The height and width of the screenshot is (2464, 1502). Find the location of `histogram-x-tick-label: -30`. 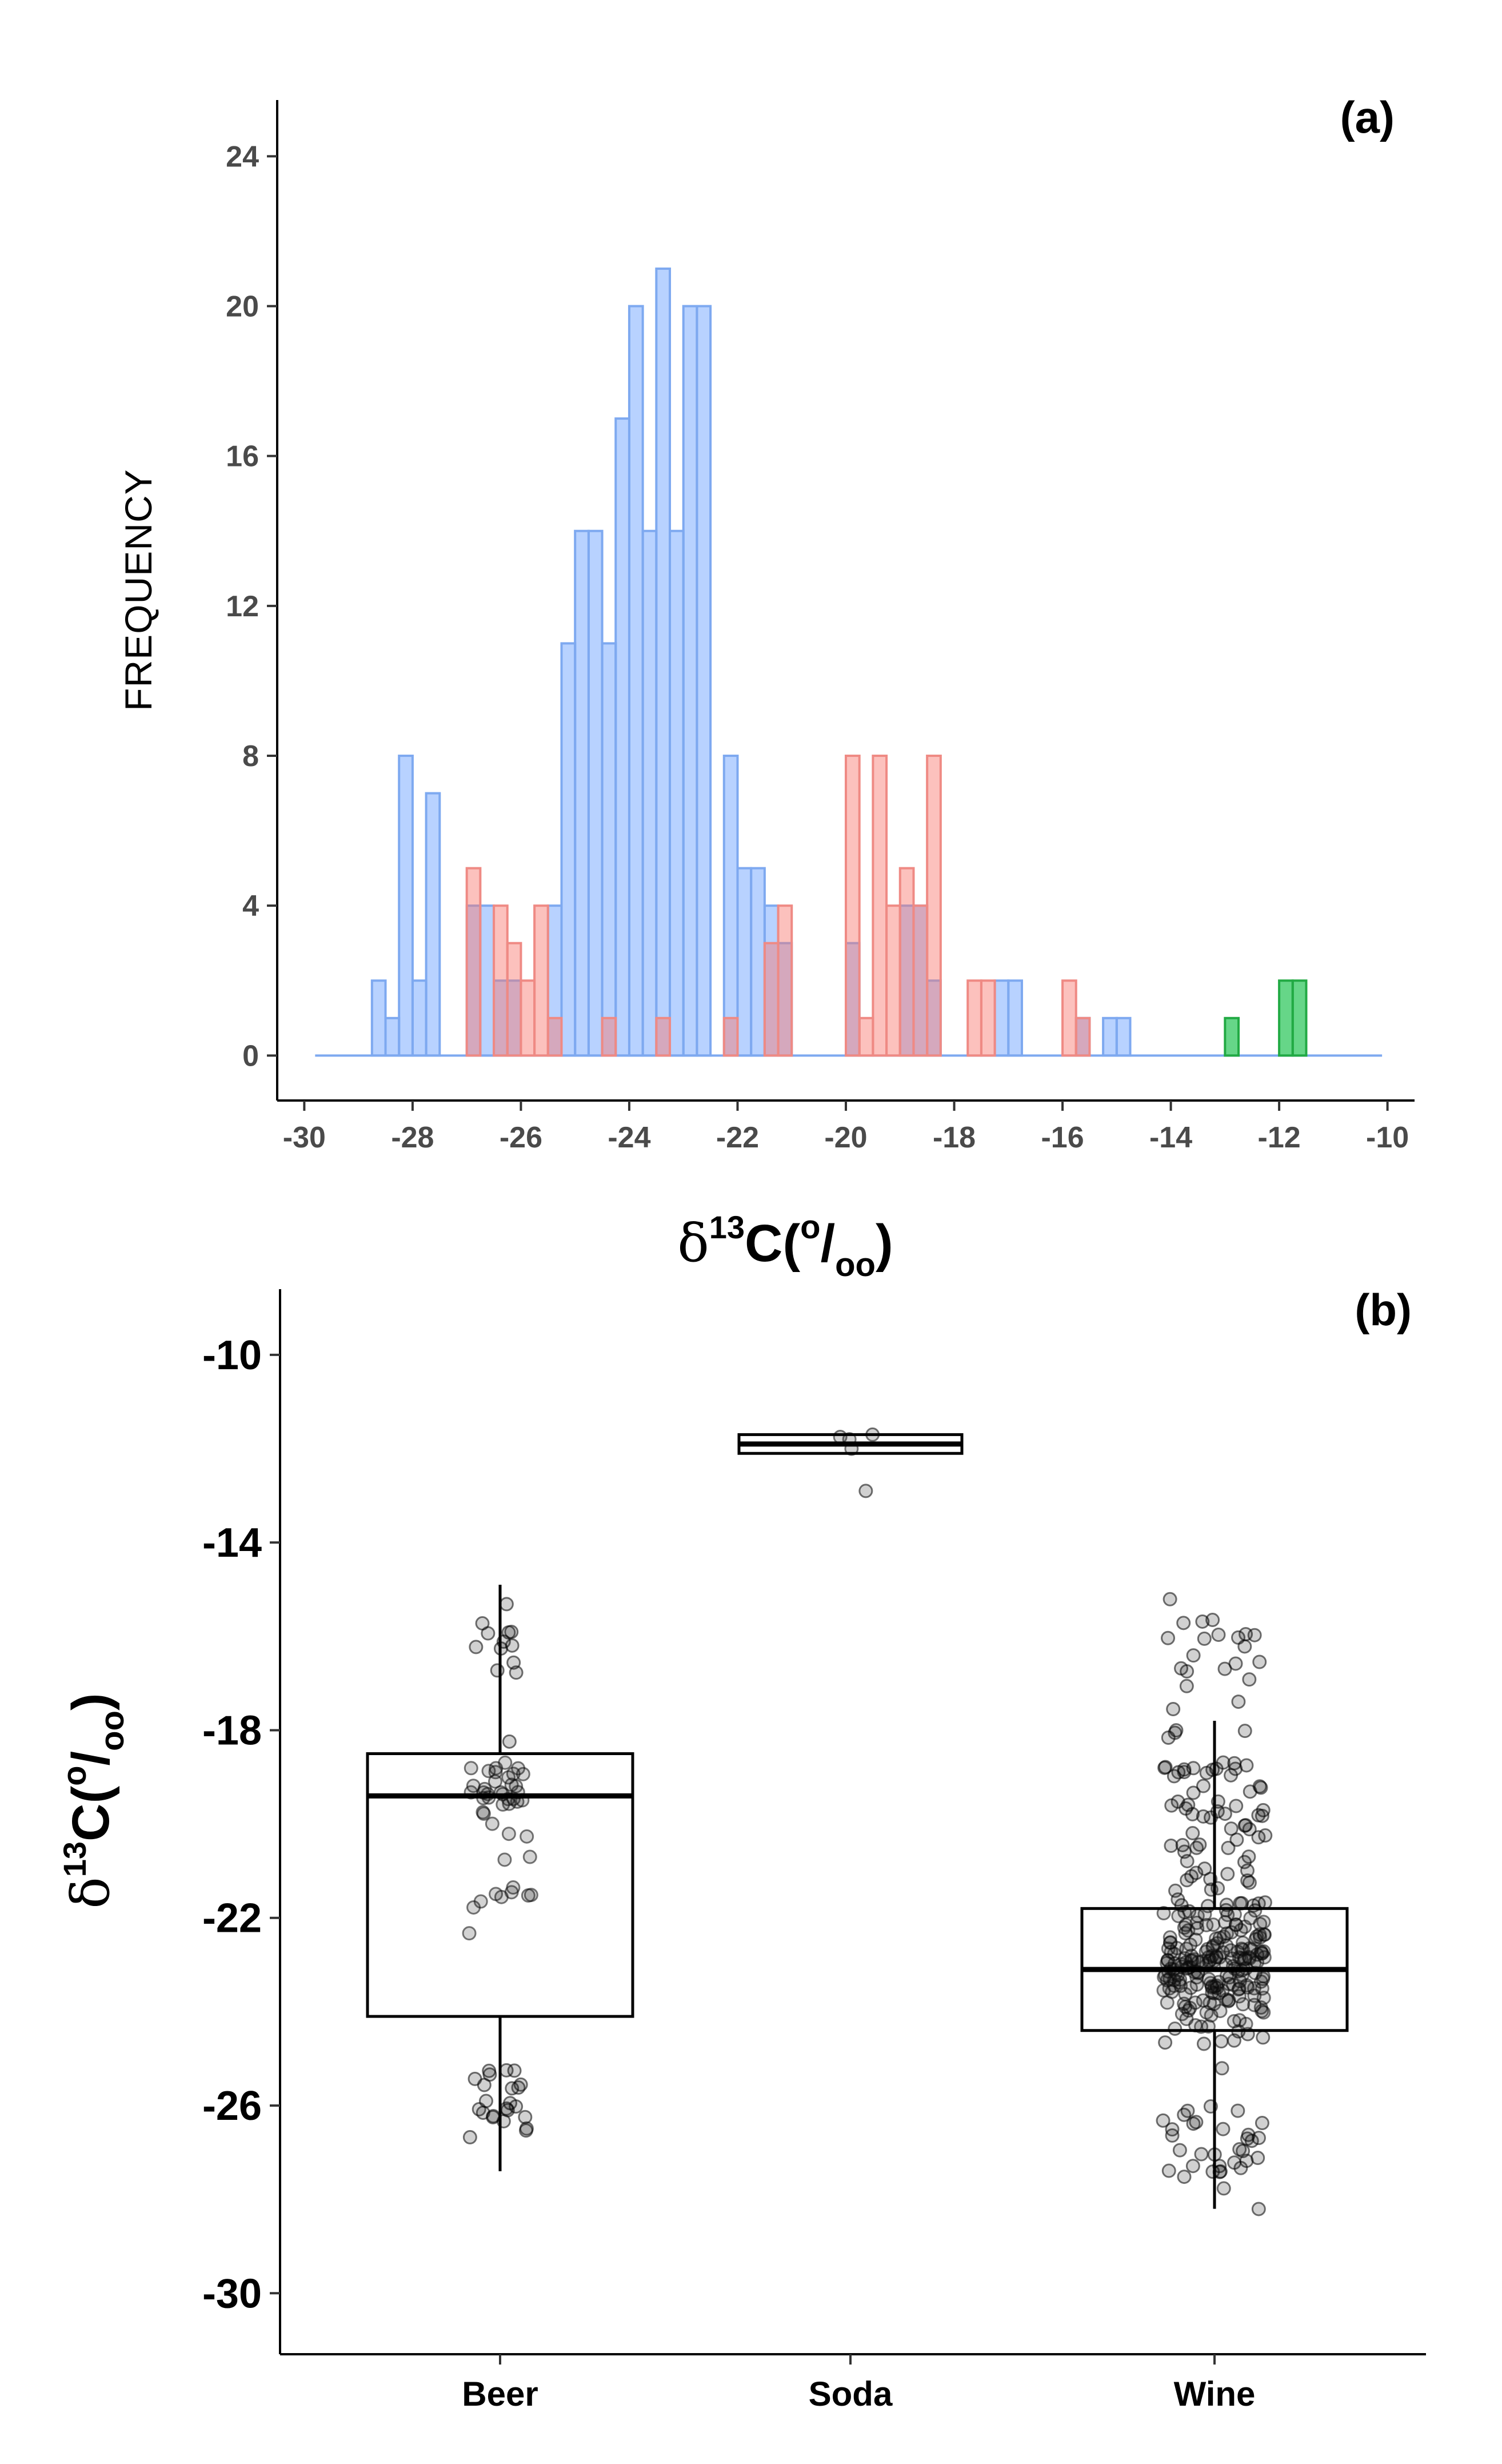

histogram-x-tick-label: -30 is located at coordinates (304, 1138).